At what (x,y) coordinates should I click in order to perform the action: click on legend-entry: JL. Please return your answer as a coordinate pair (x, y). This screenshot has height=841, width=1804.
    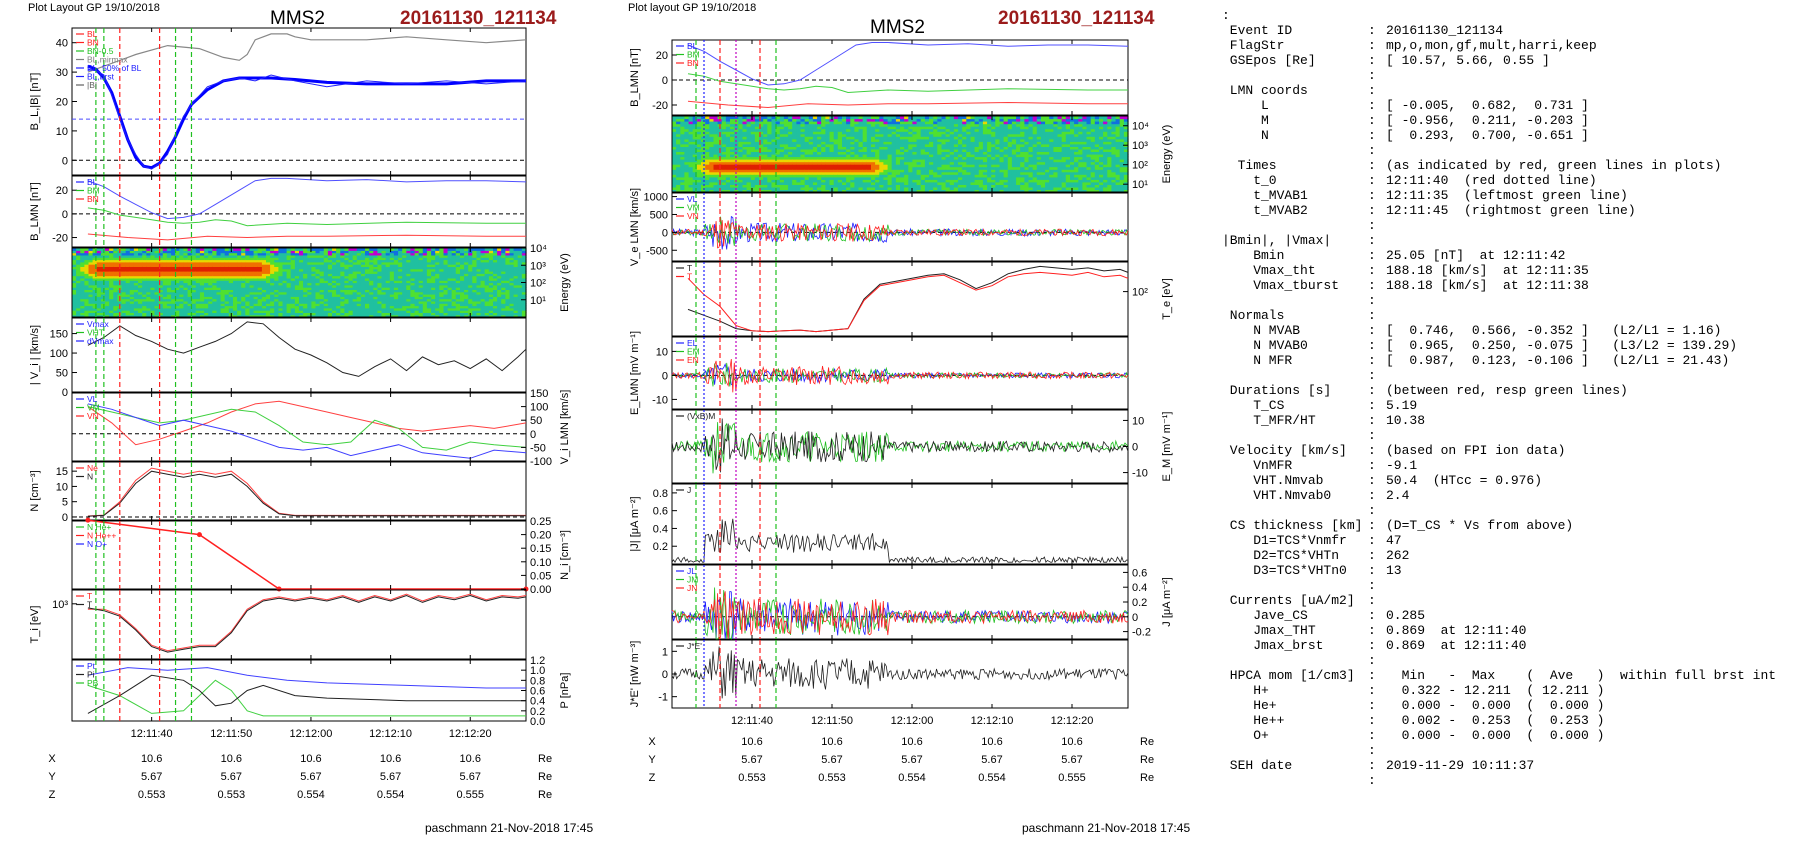
    Looking at the image, I should click on (691, 571).